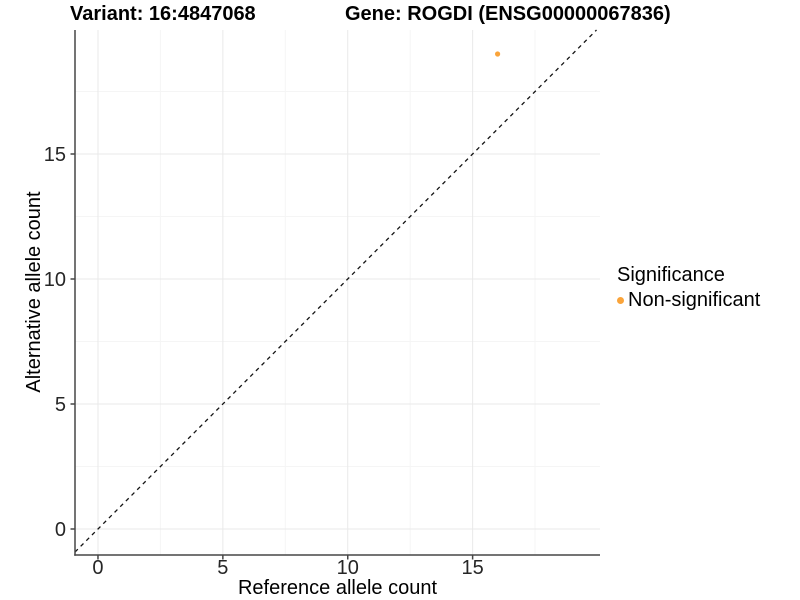 This screenshot has height=600, width=800. Describe the element at coordinates (97, 568) in the screenshot. I see `x-tick-label: 0` at that location.